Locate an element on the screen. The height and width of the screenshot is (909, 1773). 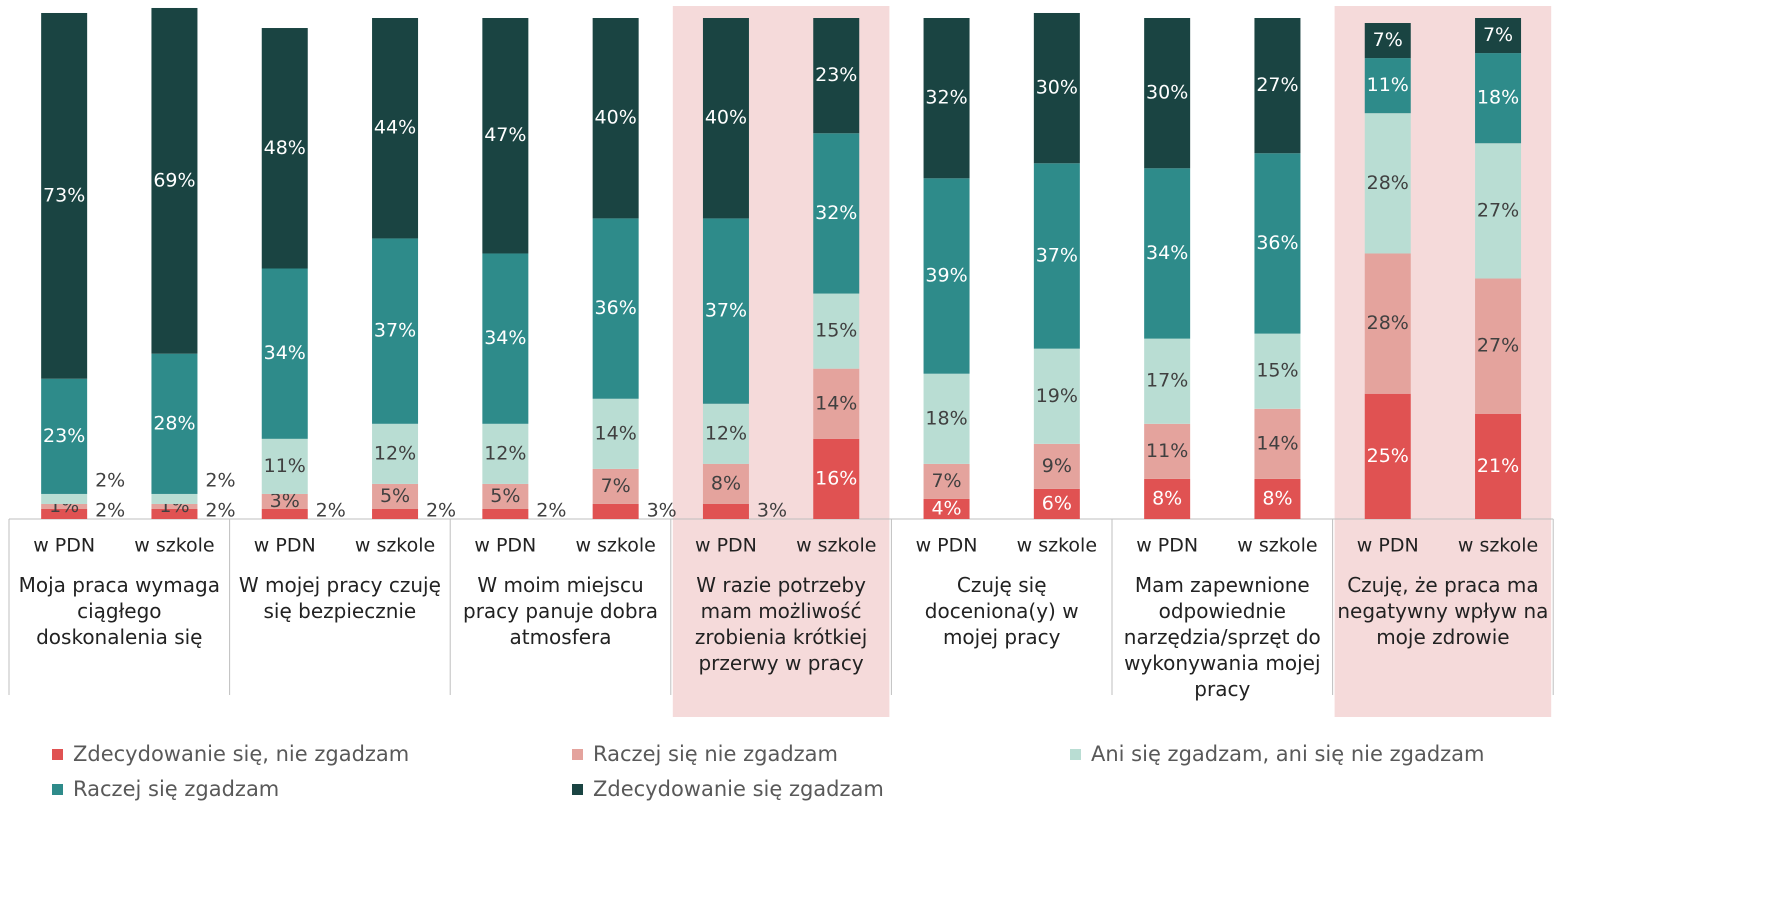
data-label: 69% is located at coordinates (174, 180).